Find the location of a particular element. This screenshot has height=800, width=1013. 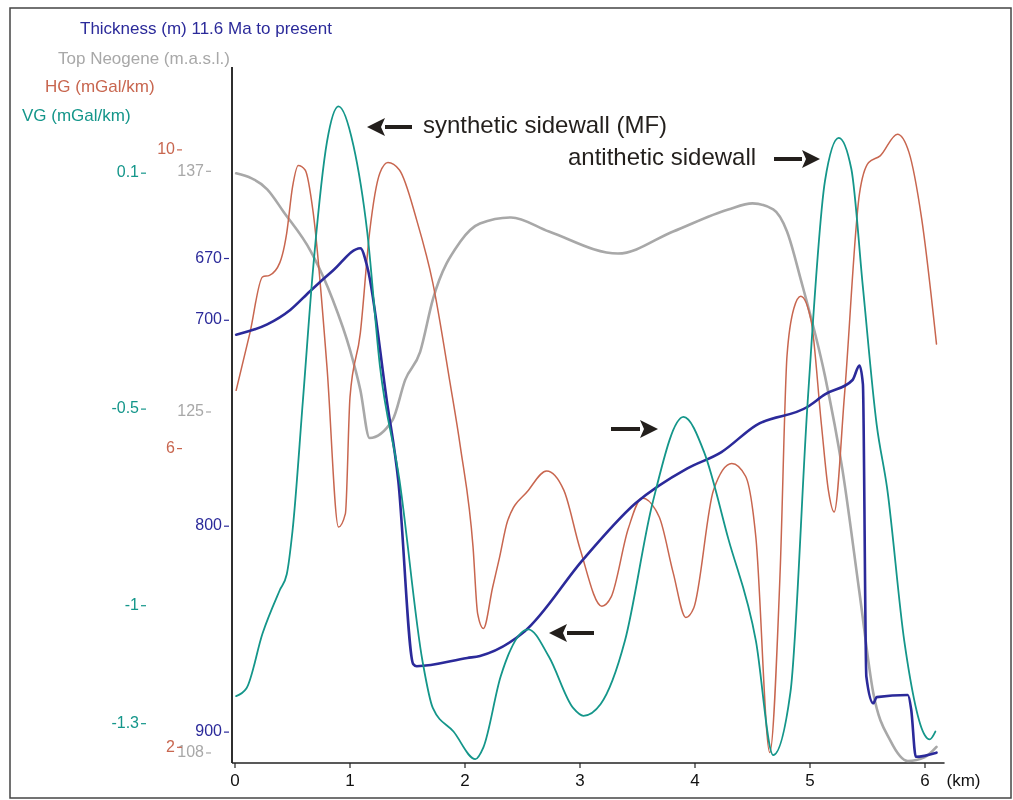

annotation: antithetic sidewall is located at coordinates (662, 157).